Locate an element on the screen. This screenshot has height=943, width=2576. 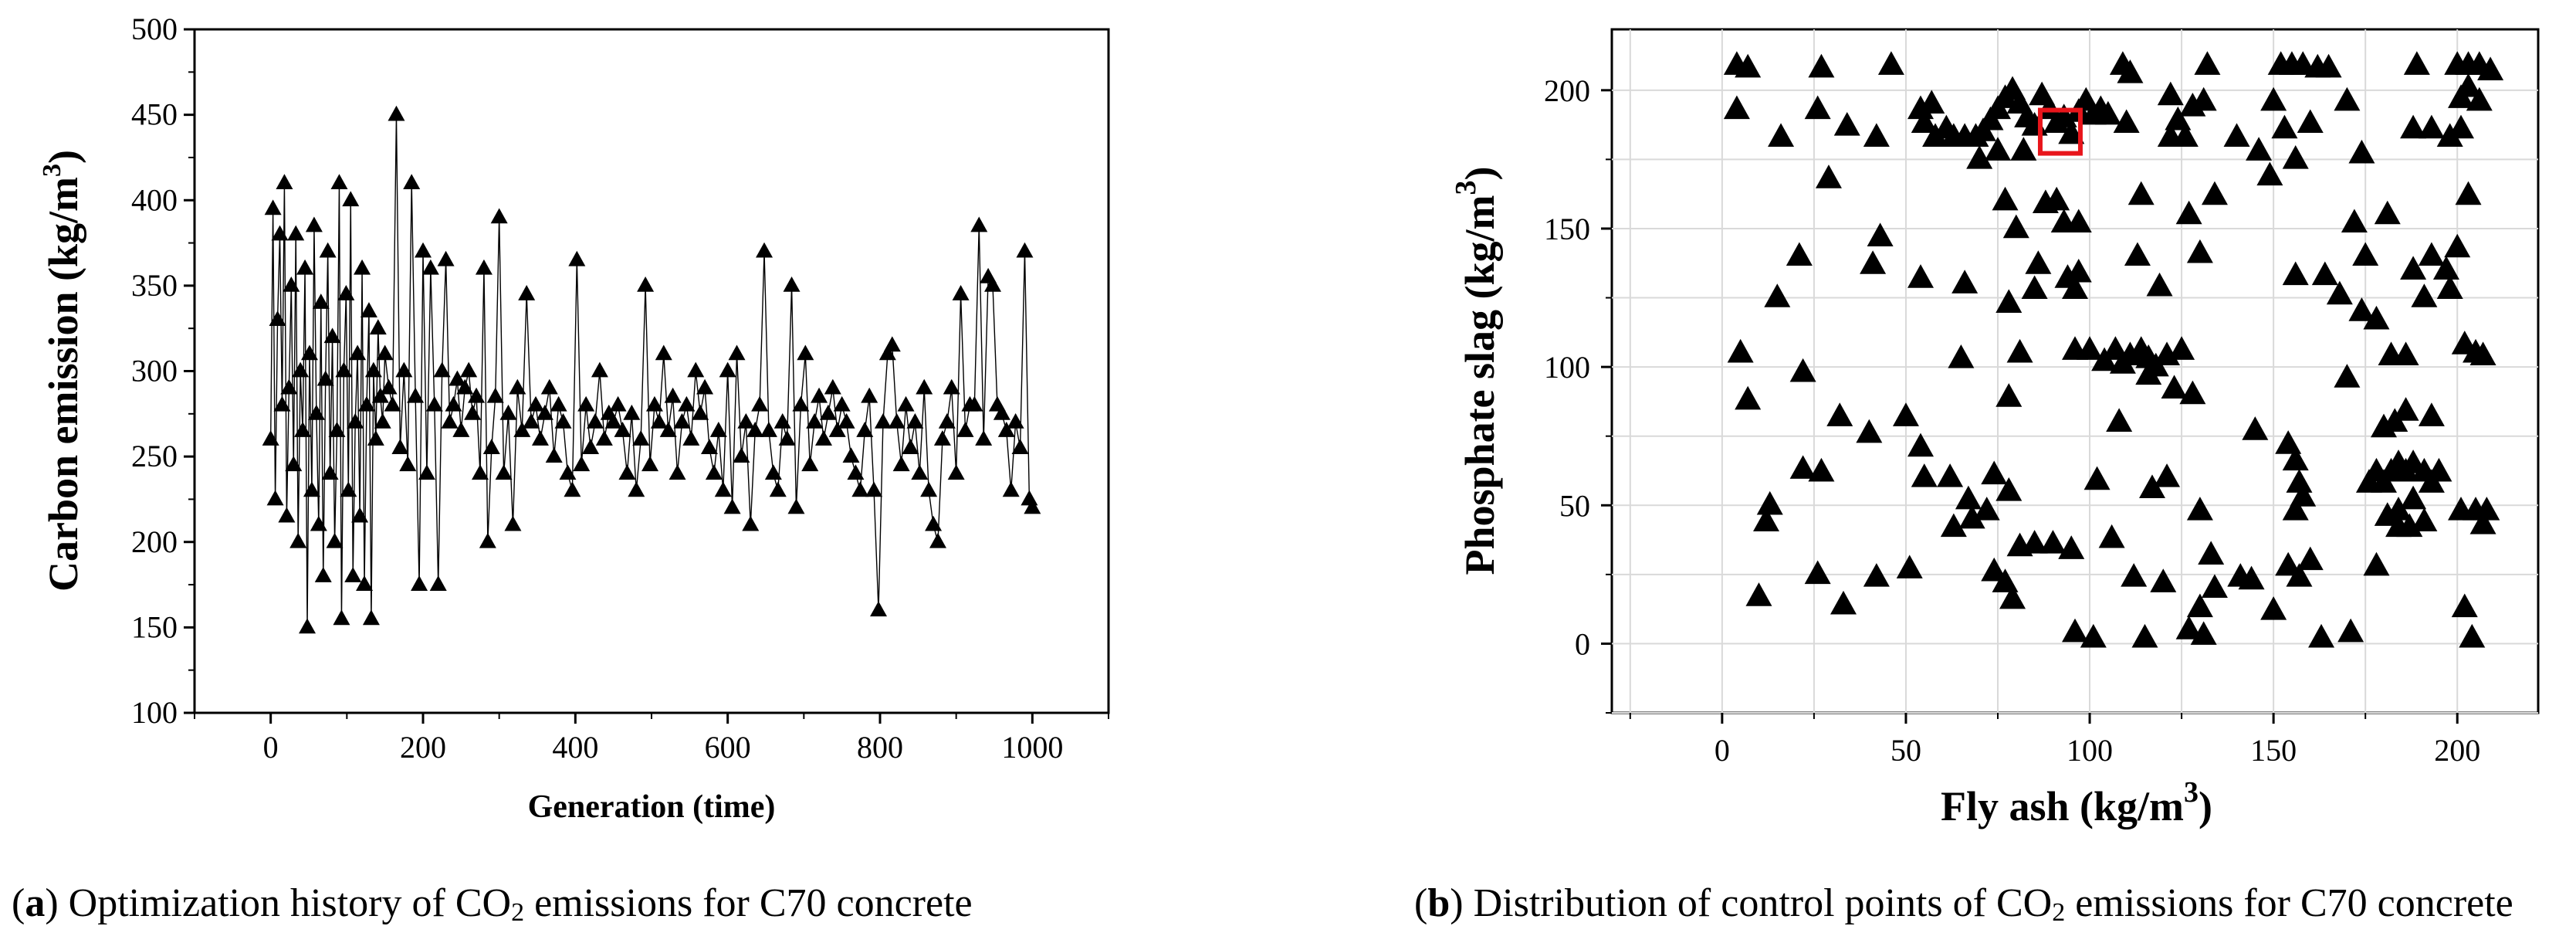
caption-a-letter: a is located at coordinates (36, 903).